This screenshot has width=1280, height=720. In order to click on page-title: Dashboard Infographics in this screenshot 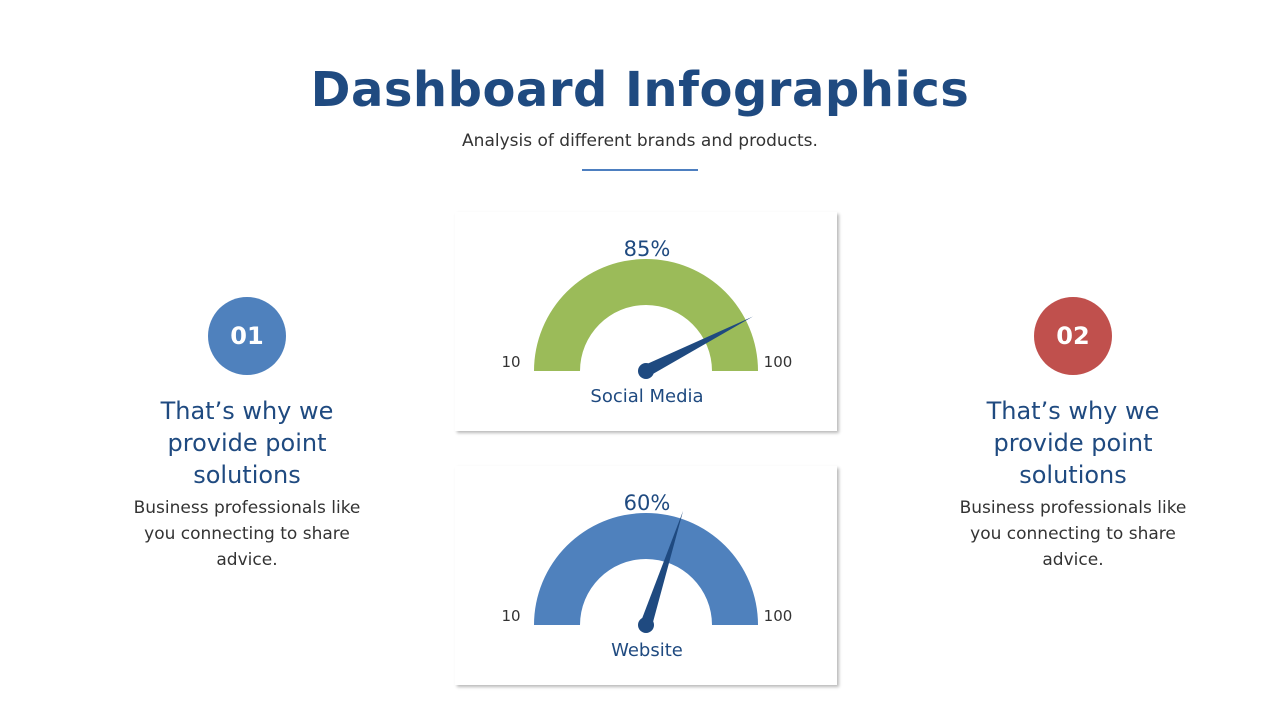, I will do `click(640, 90)`.